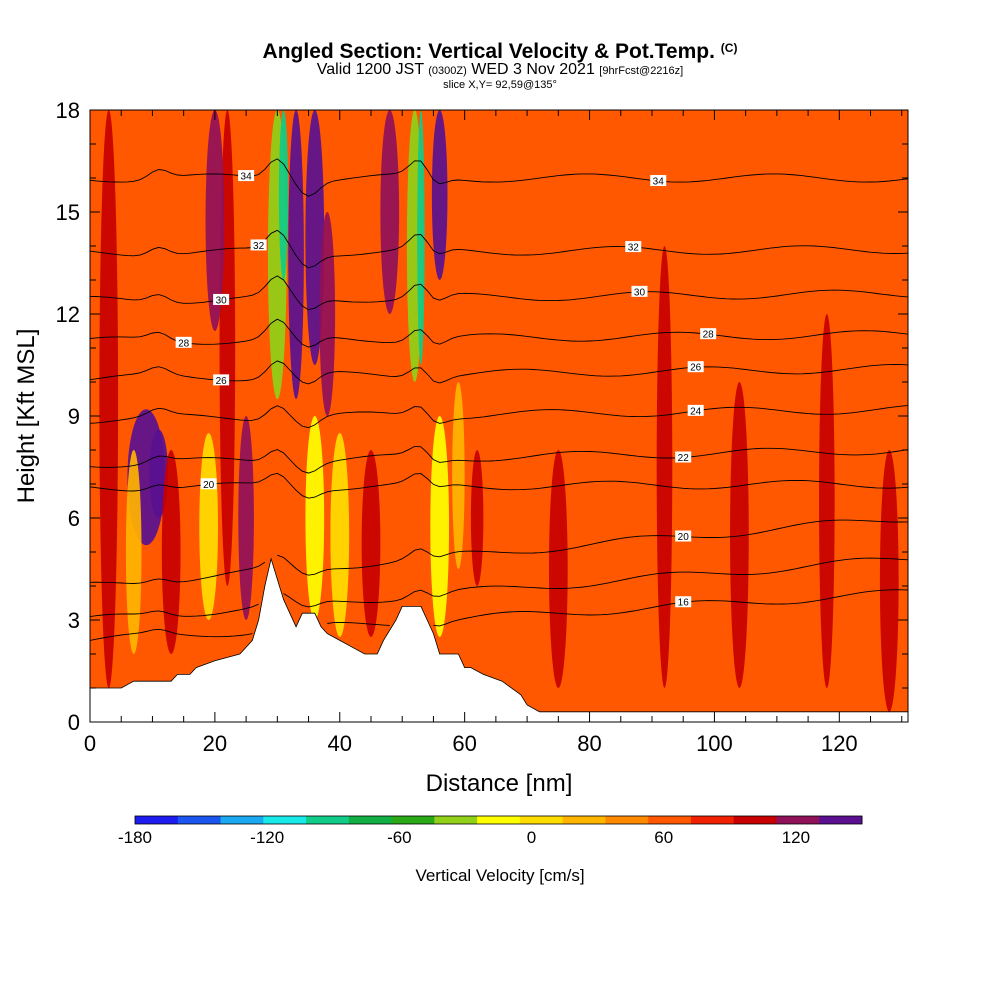  What do you see at coordinates (370, 69) in the screenshot?
I see `valid-time: Valid 1200 JST` at bounding box center [370, 69].